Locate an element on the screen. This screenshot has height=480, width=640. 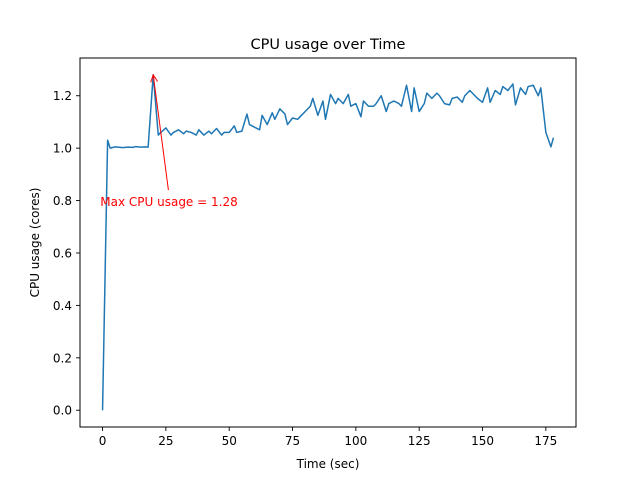
x-tick-label: 75 is located at coordinates (292, 441).